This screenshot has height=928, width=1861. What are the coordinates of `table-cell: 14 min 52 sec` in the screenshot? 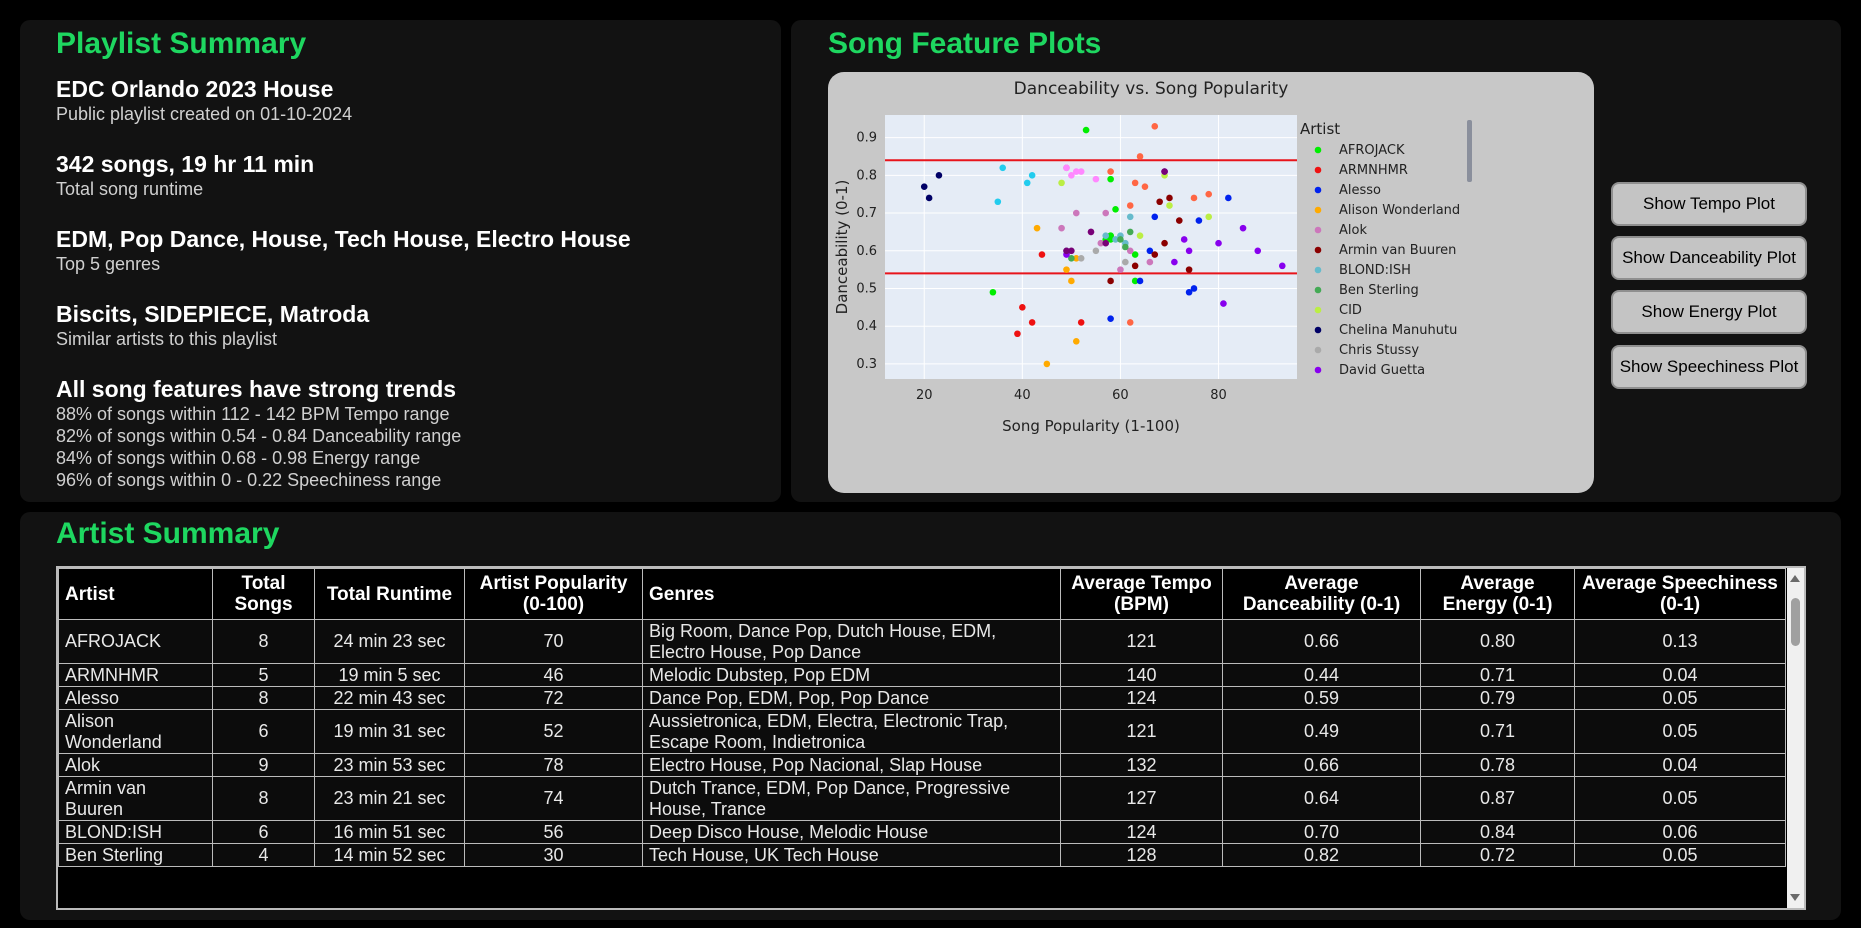 It's located at (389, 855).